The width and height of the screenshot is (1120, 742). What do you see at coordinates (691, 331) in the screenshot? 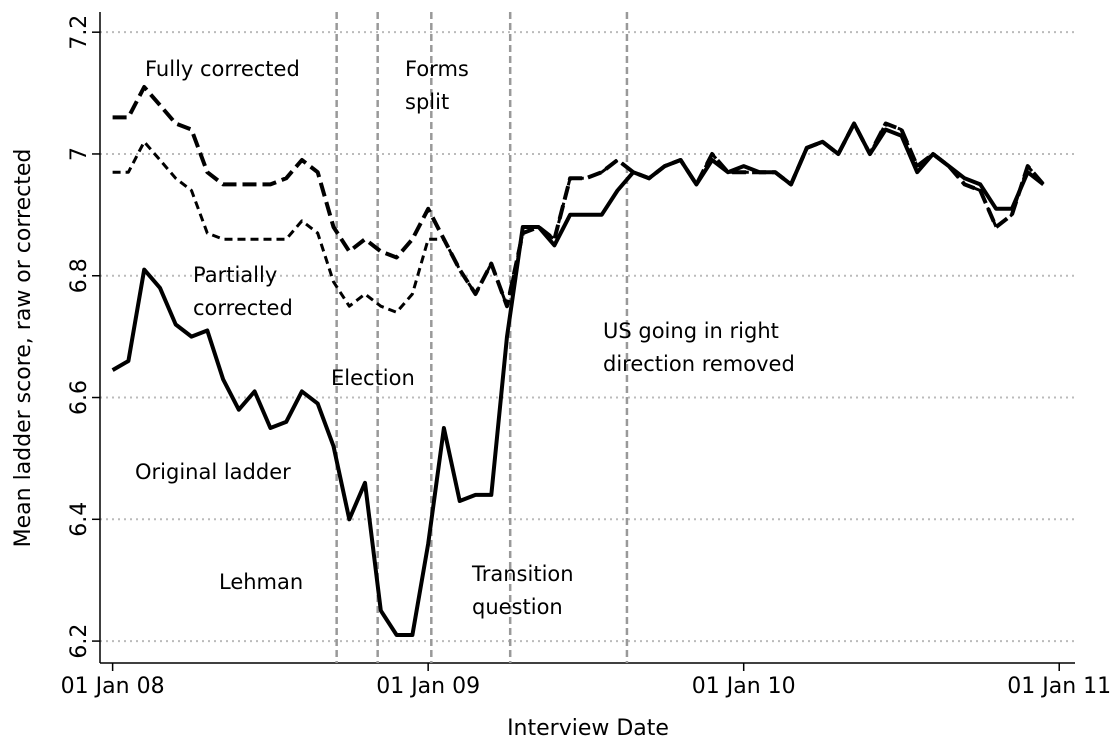
I see `annotation: US going in right` at bounding box center [691, 331].